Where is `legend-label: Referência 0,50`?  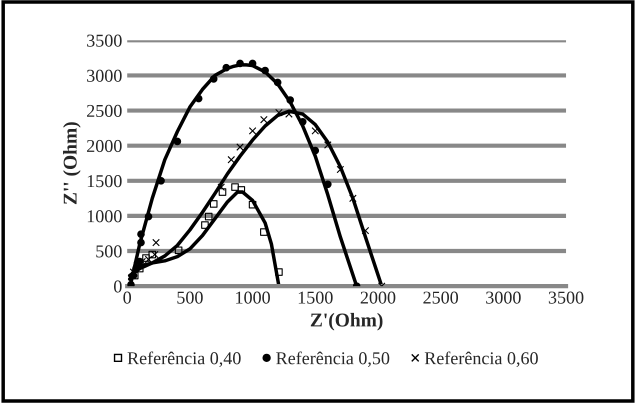
legend-label: Referência 0,50 is located at coordinates (333, 359).